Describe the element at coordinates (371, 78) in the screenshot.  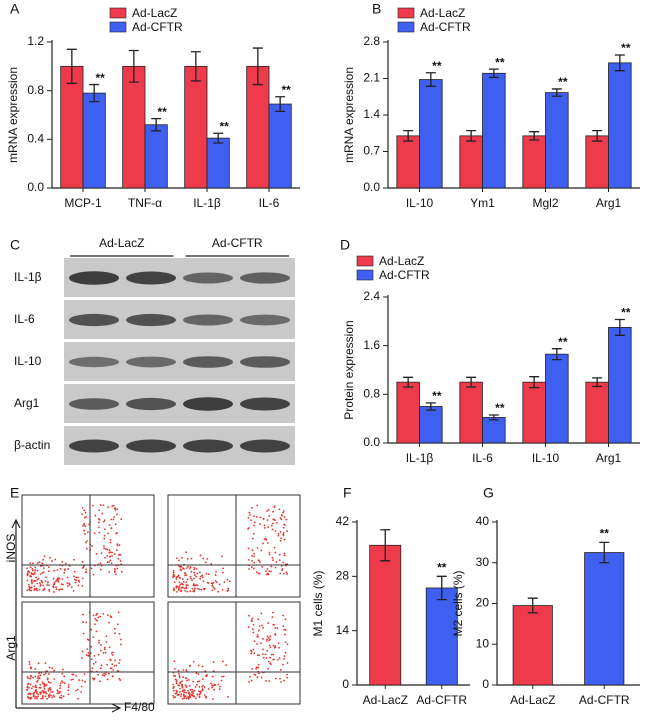
I see `y-tick-label: 2.1` at that location.